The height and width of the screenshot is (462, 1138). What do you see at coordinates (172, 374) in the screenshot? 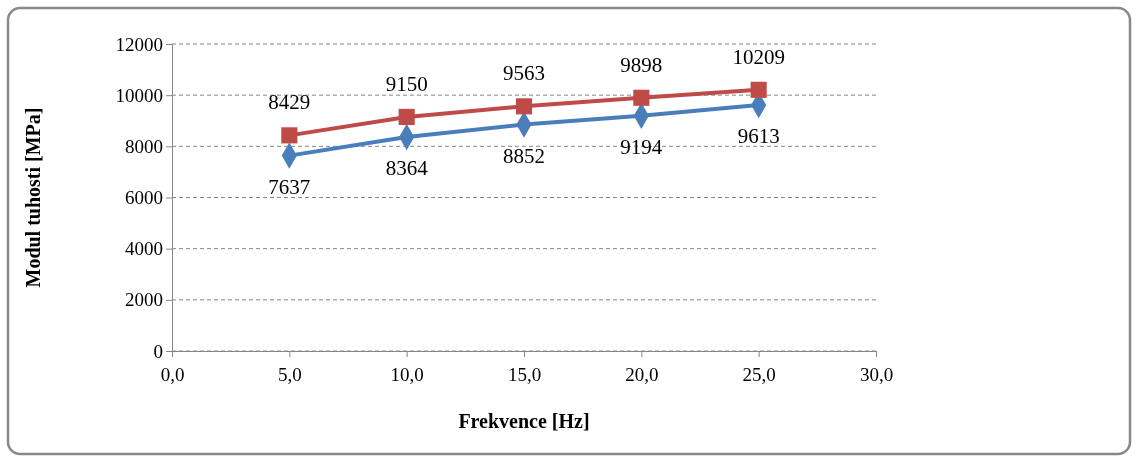
I see `x-tick-label: 0,0` at bounding box center [172, 374].